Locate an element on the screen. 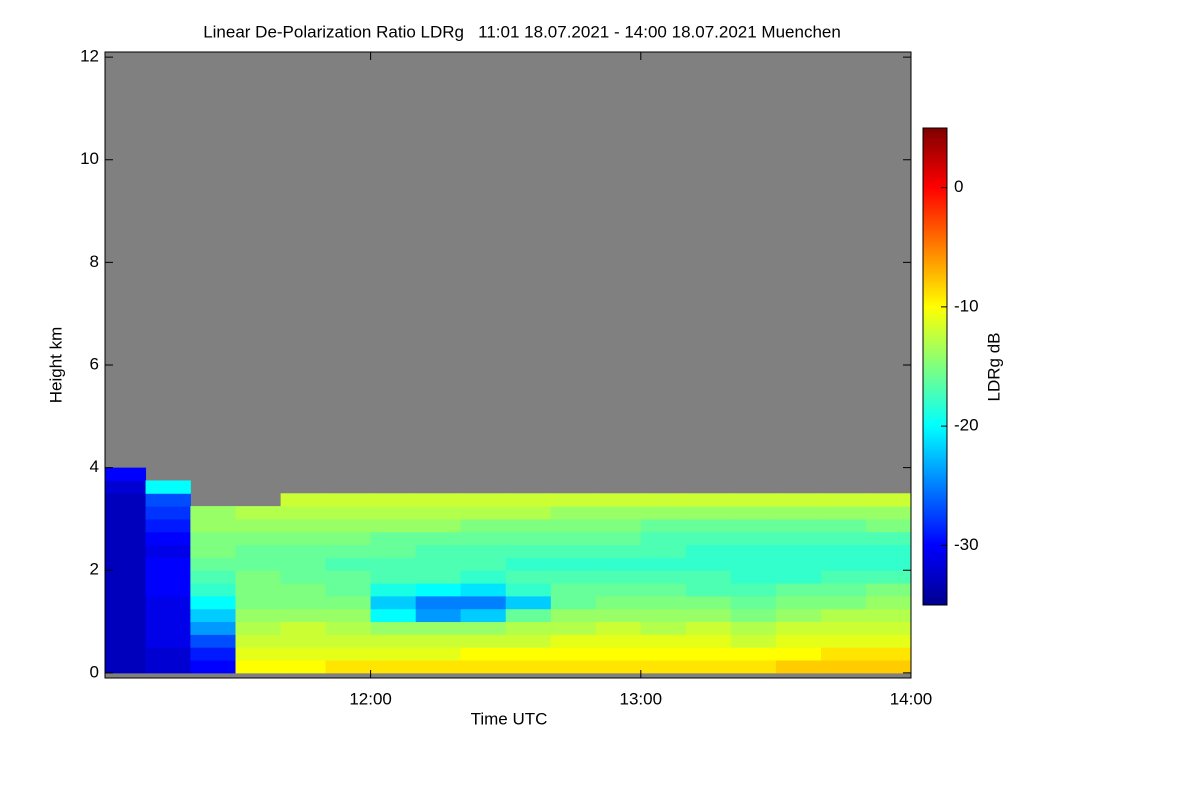 This screenshot has height=800, width=1200. y-tick-label: 2 is located at coordinates (94, 569).